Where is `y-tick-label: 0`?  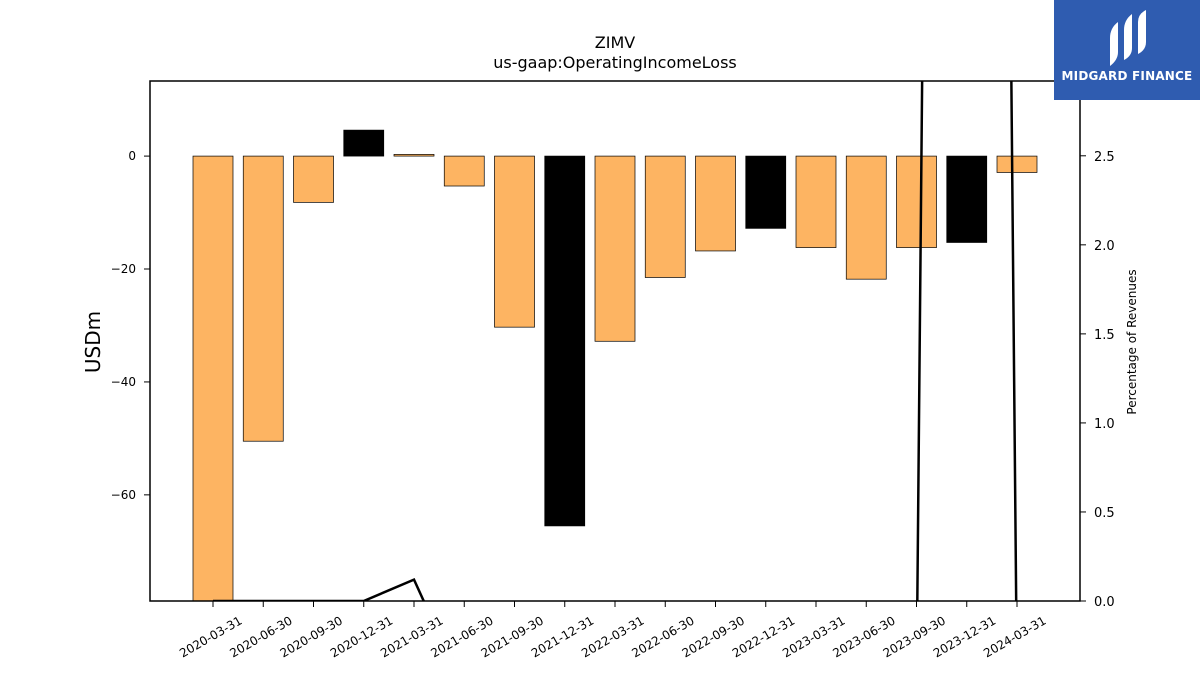 y-tick-label: 0 is located at coordinates (132, 156).